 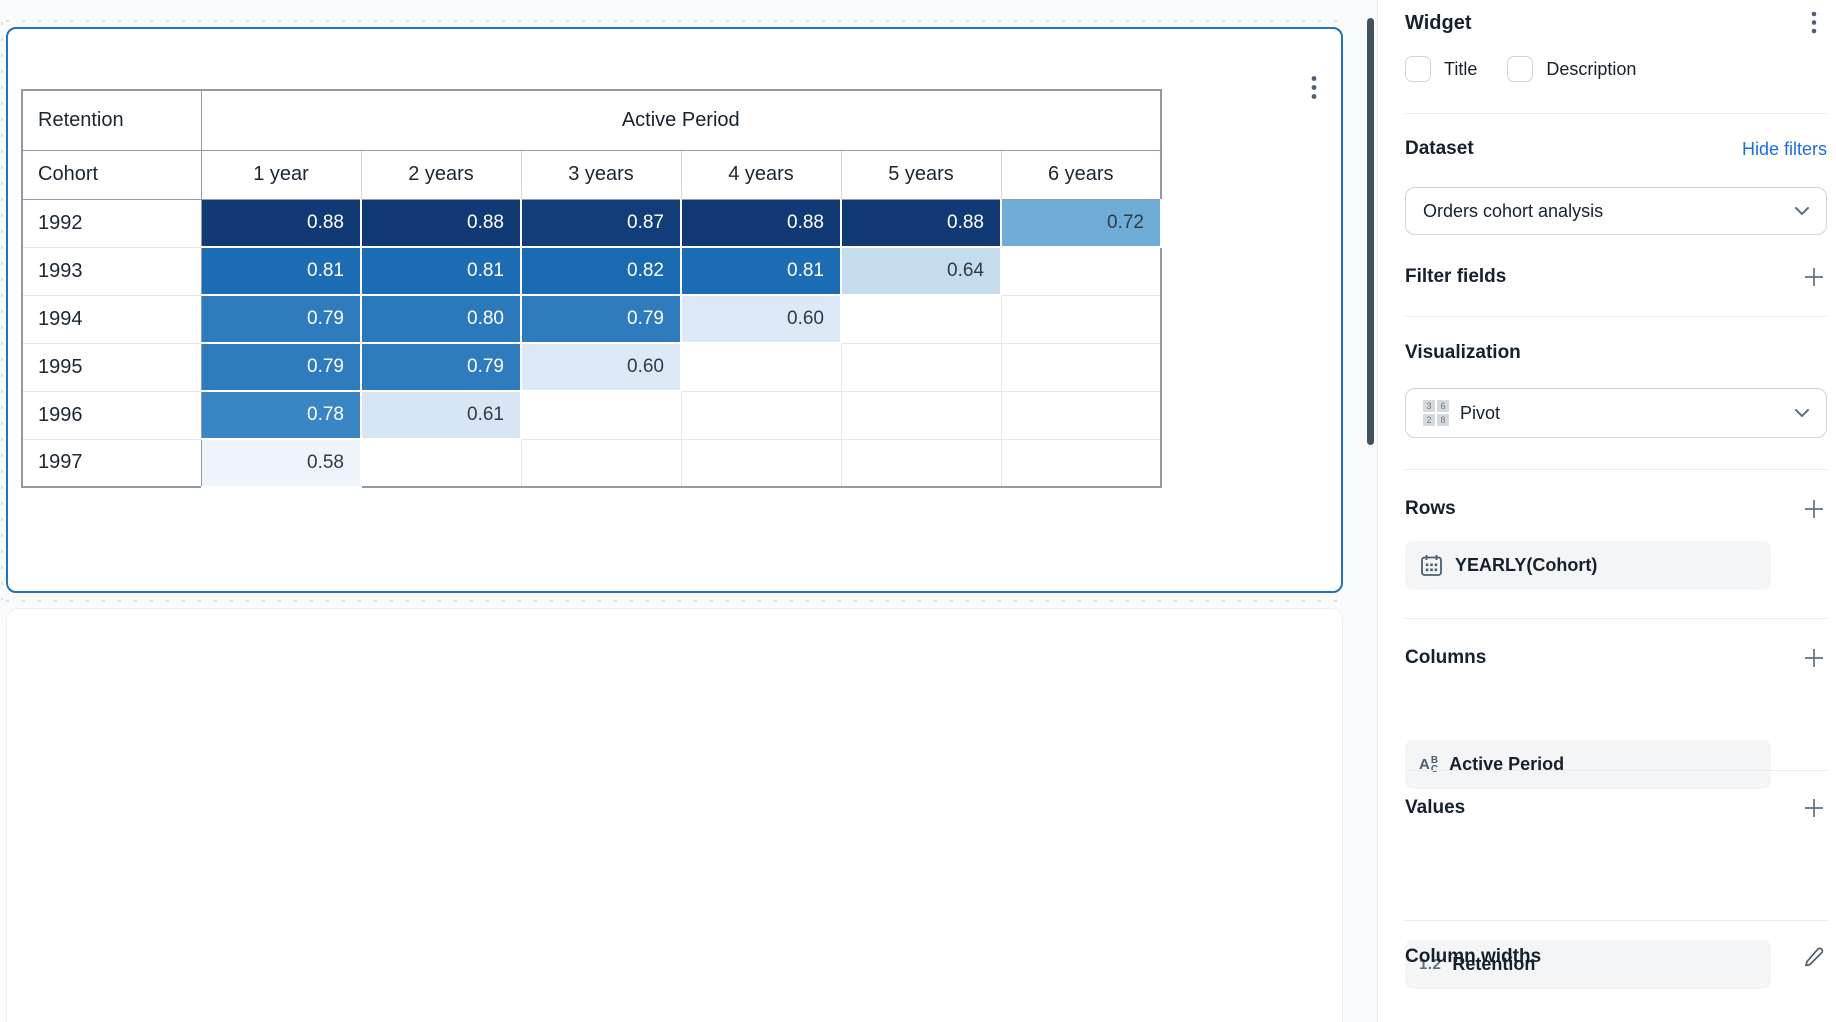 What do you see at coordinates (601, 271) in the screenshot?
I see `pivot-cell: 0.82` at bounding box center [601, 271].